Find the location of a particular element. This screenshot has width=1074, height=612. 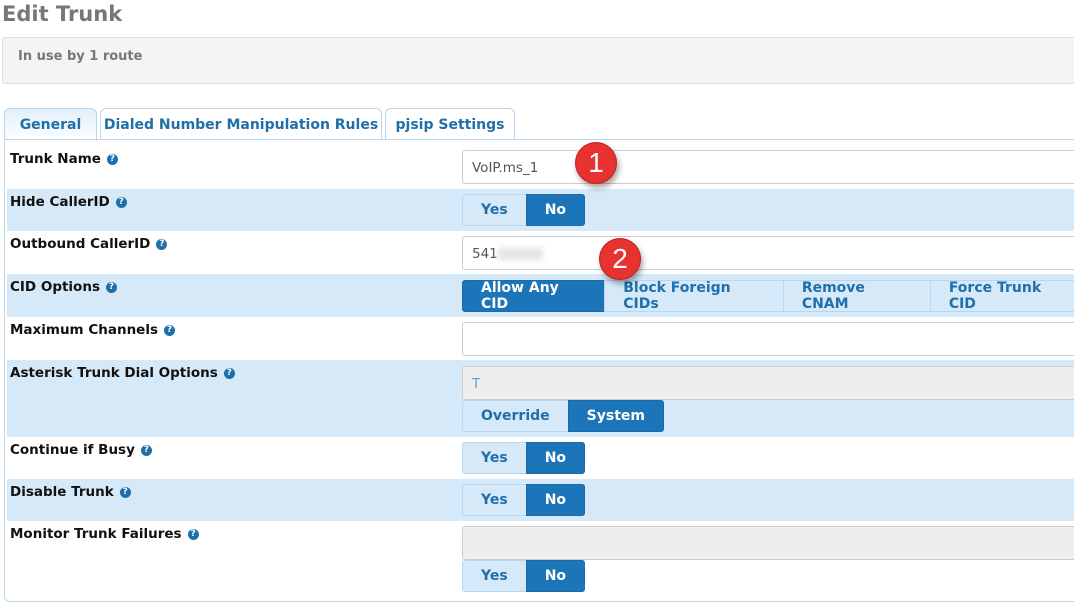

row-outbound-callerid: Outbound CallerID? 541 is located at coordinates (540, 252).